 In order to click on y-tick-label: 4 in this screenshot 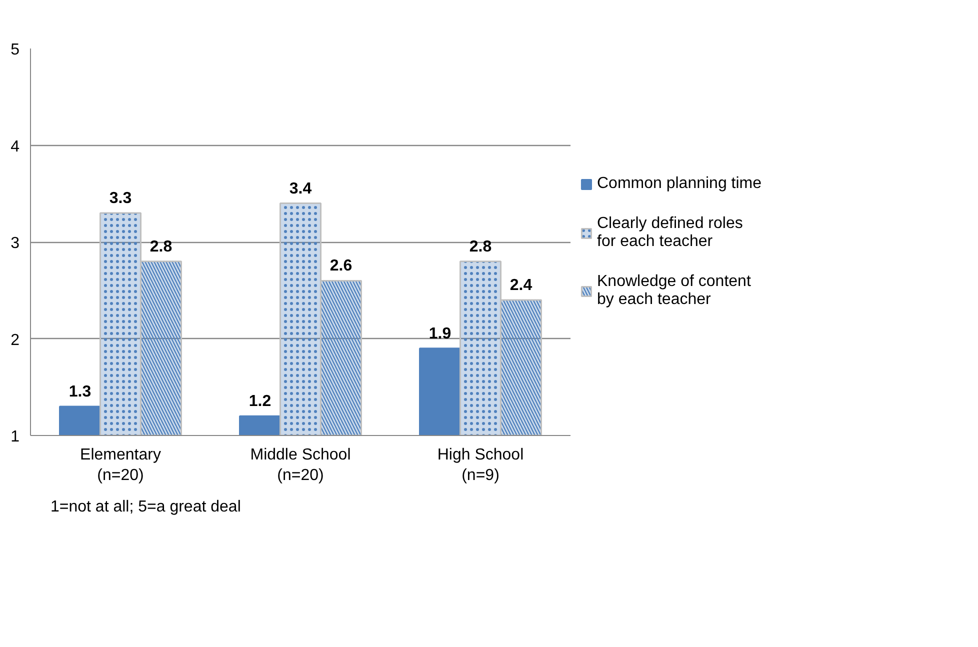, I will do `click(15, 147)`.